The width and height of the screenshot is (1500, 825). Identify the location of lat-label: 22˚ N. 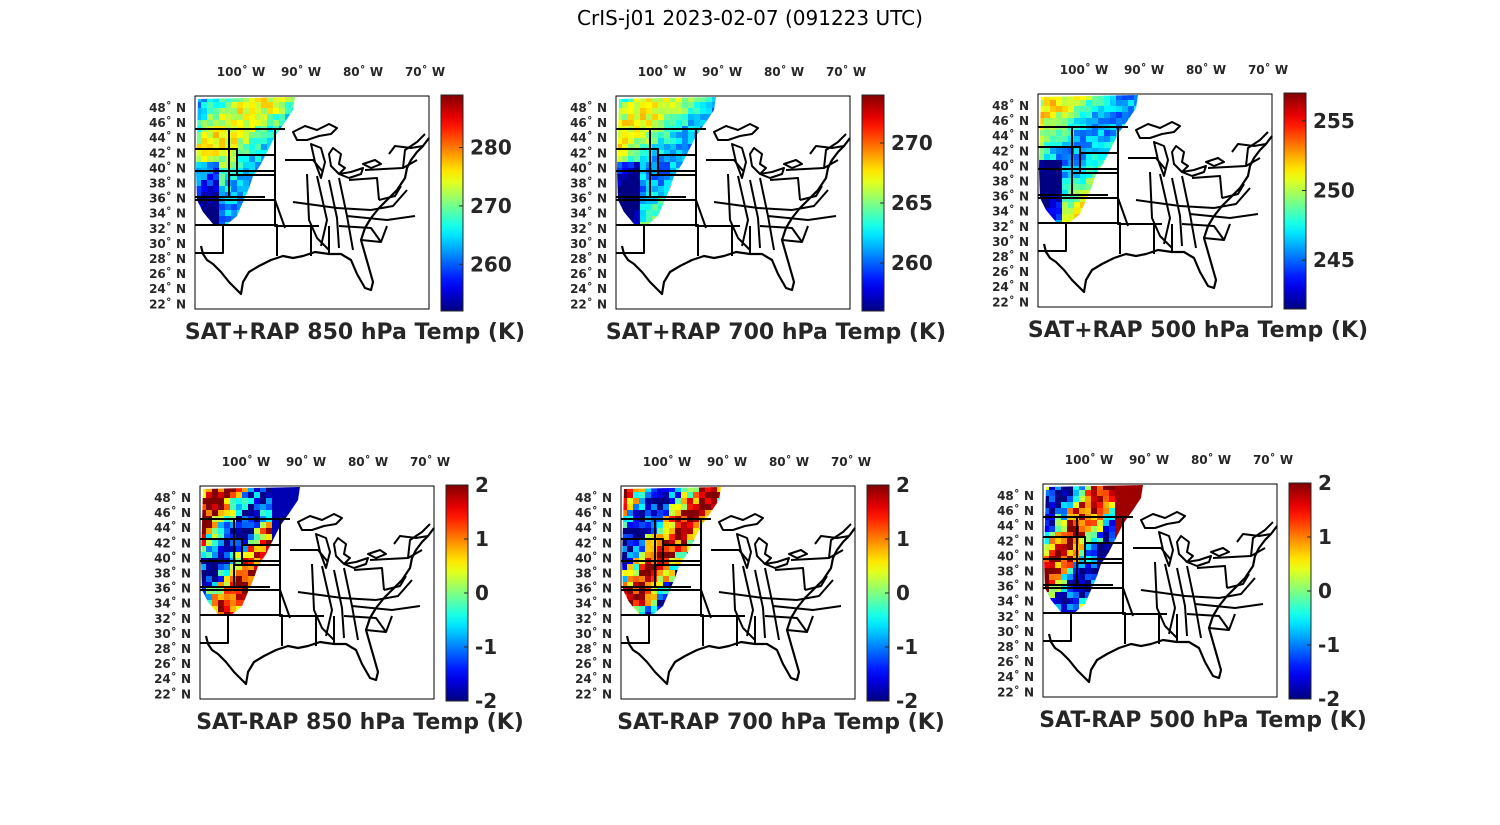
(588, 303).